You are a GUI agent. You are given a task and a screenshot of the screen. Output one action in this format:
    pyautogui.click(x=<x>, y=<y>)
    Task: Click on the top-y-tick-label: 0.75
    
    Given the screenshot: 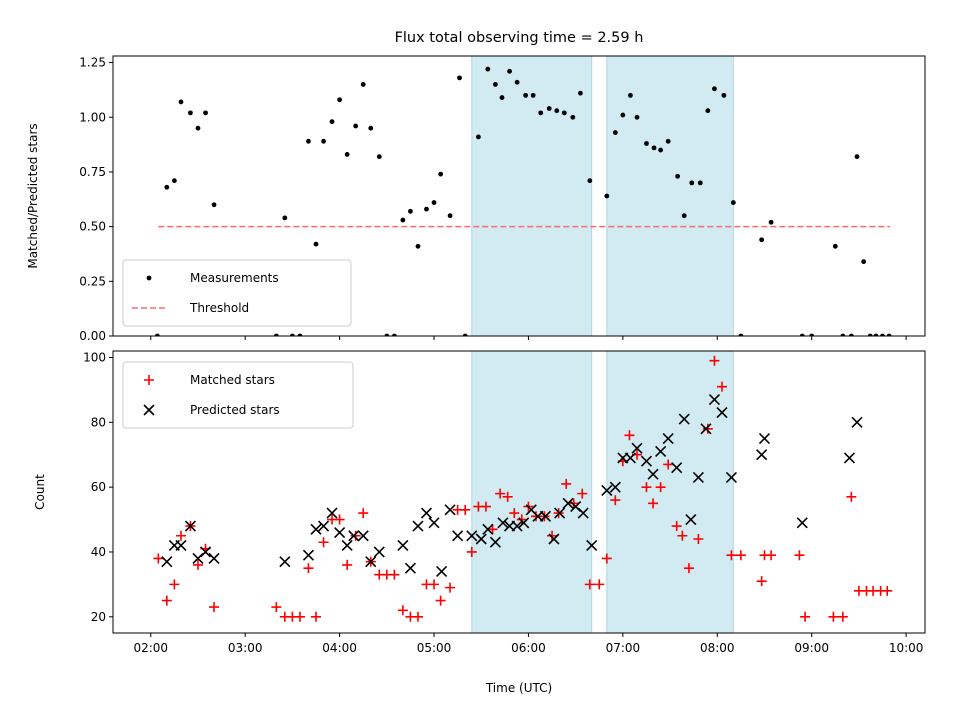 What is the action you would take?
    pyautogui.click(x=92, y=172)
    